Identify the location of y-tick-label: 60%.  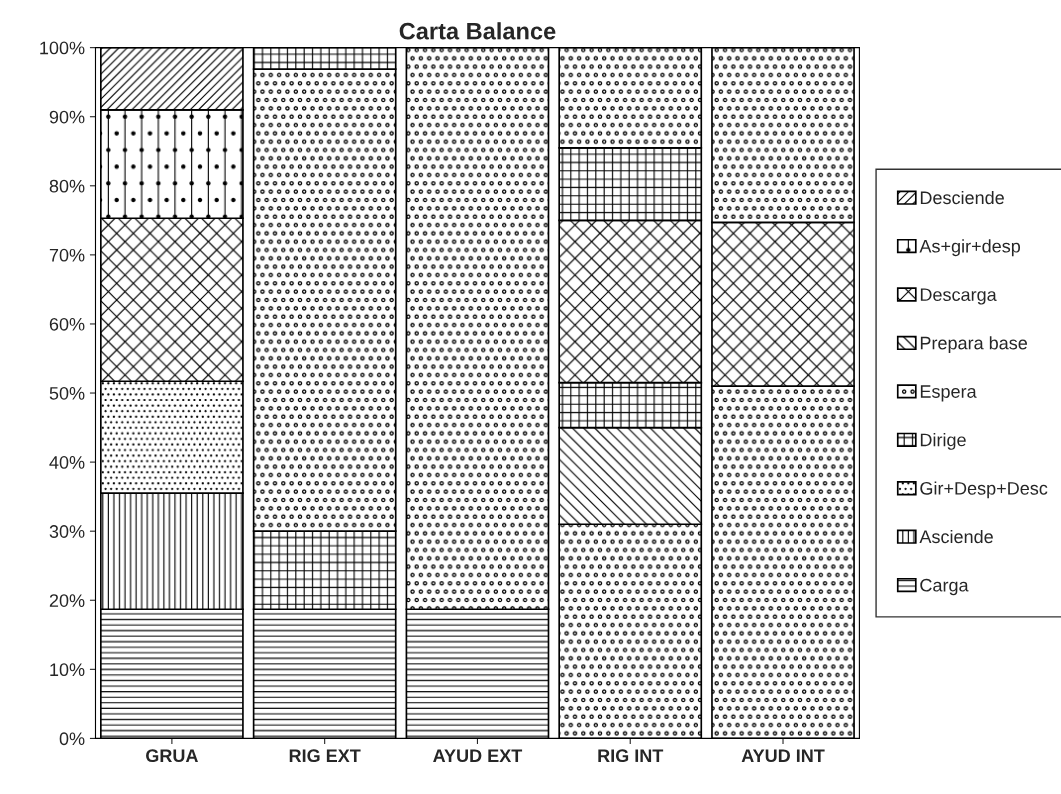
(67, 324).